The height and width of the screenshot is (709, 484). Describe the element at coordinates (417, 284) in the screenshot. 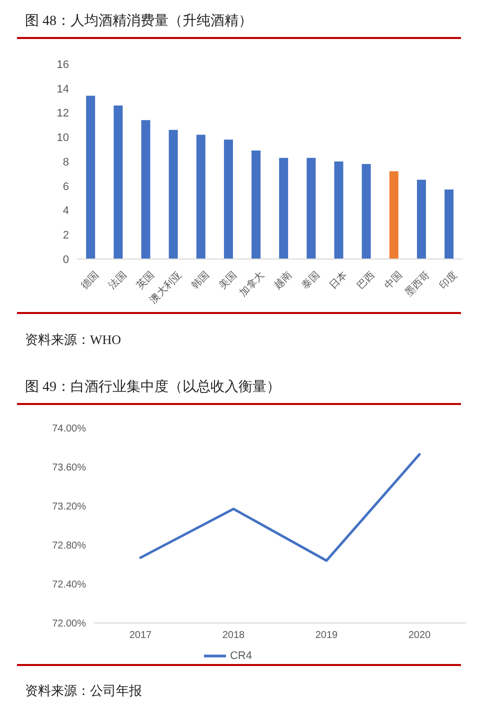

I see `x-tick-label: 墨西哥` at that location.